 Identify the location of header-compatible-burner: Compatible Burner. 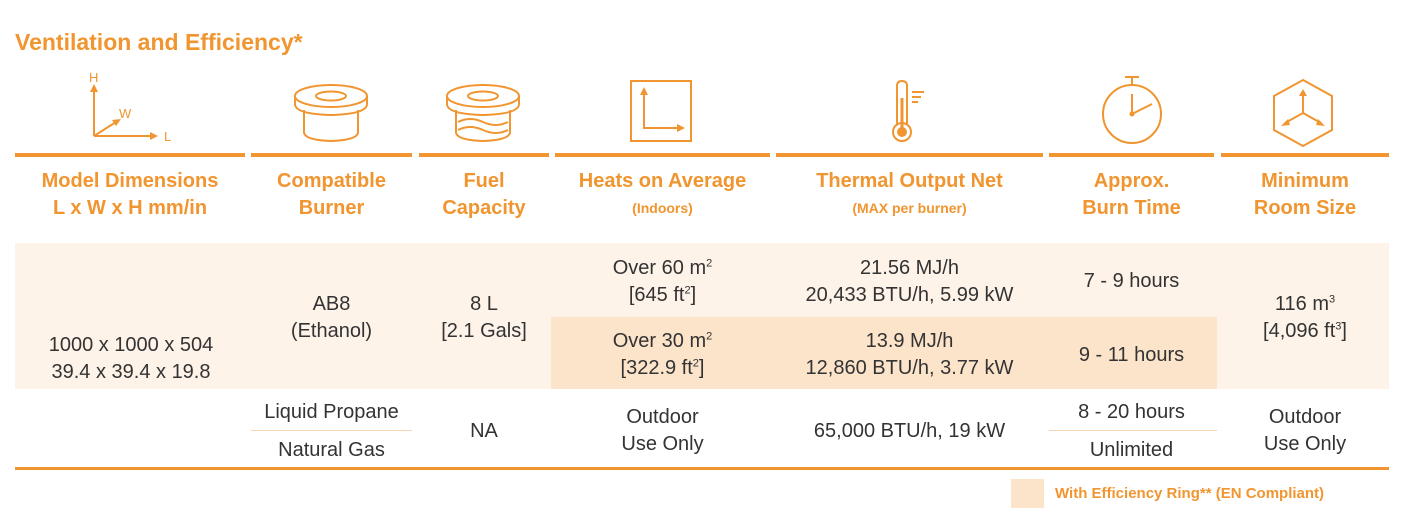
(331, 195).